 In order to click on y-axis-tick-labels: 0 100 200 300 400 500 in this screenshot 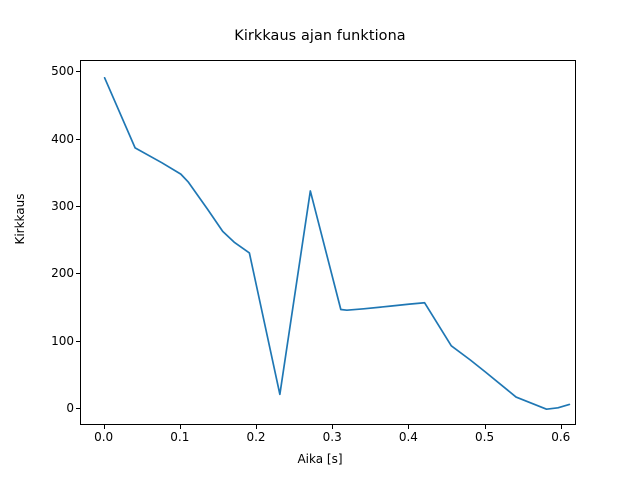, I will do `click(47, 242)`.